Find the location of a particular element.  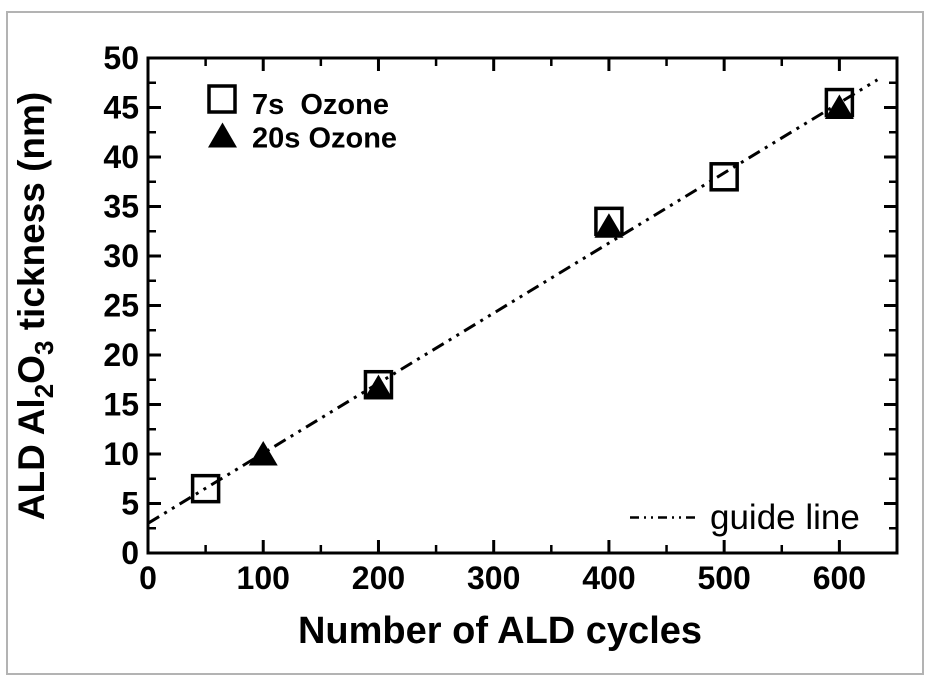

y-tick-label: 15 is located at coordinates (121, 405).